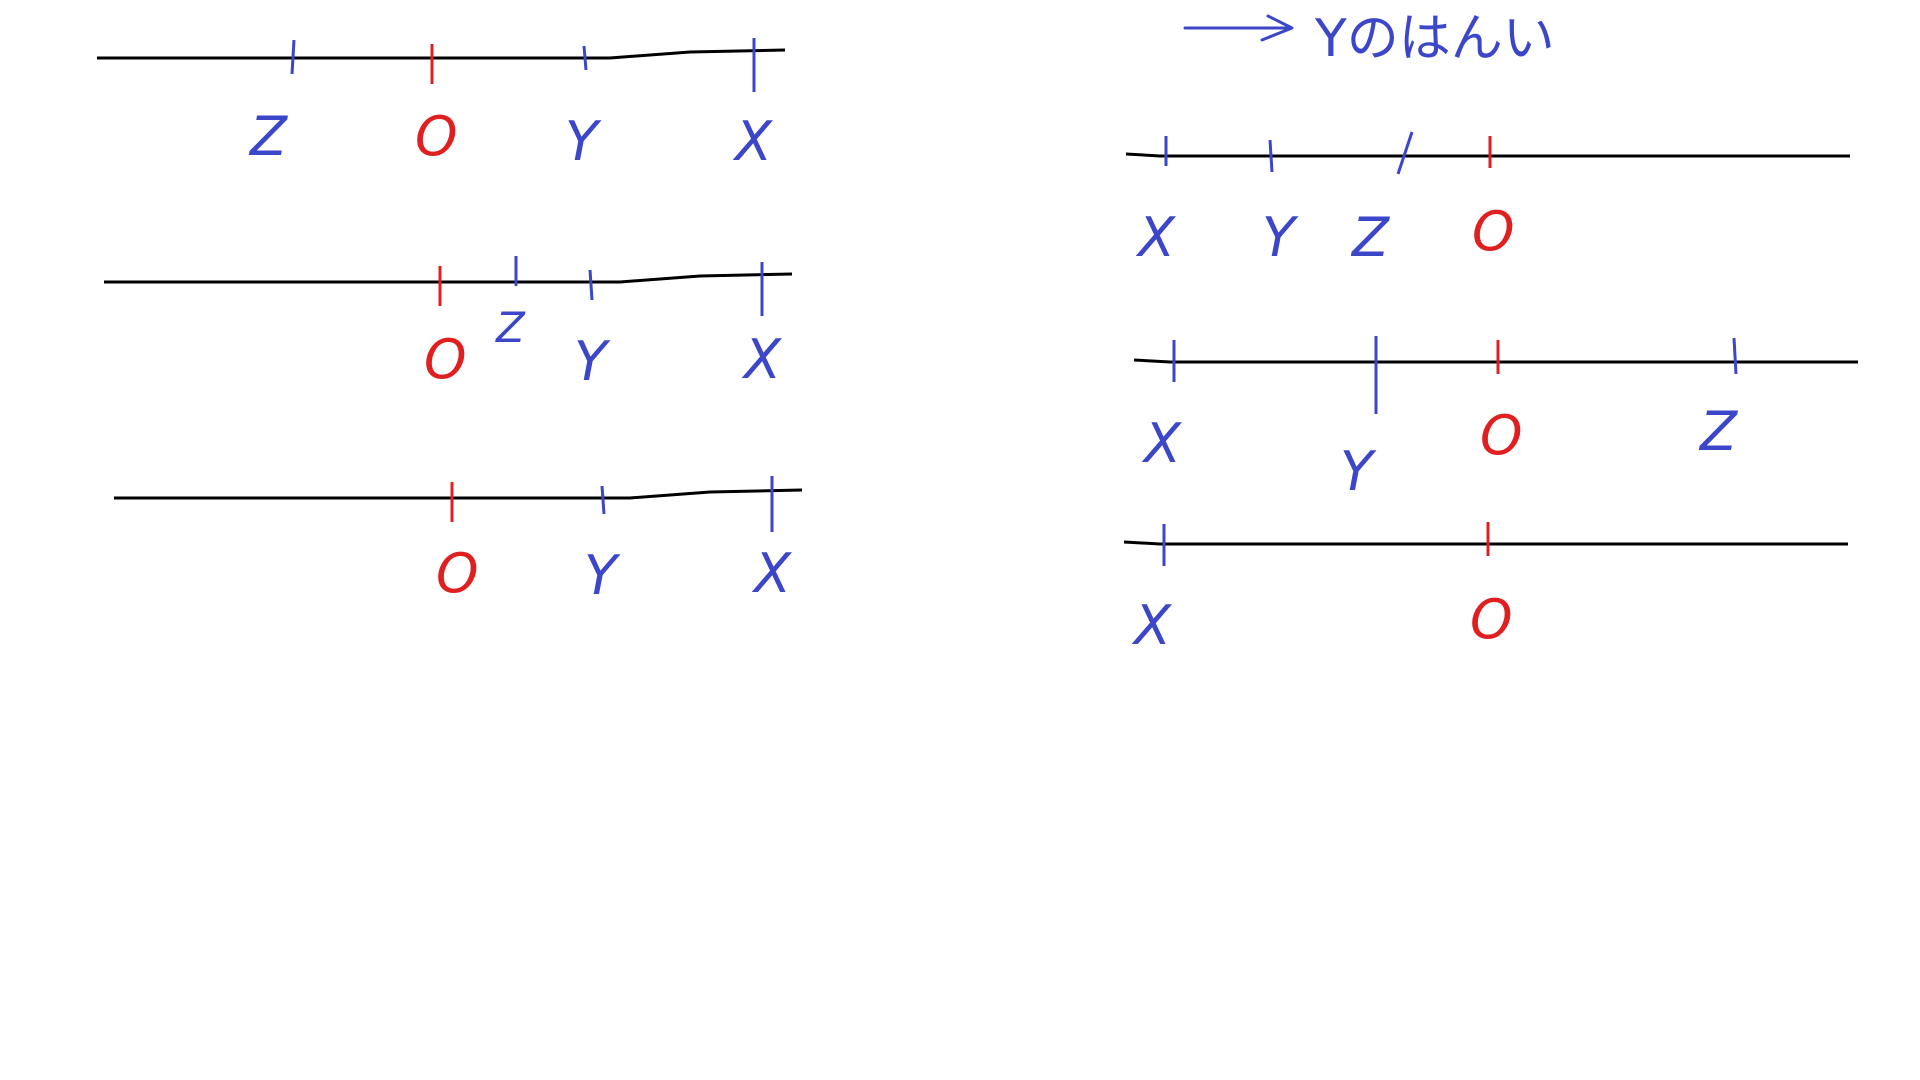 Image resolution: width=1920 pixels, height=1080 pixels. Describe the element at coordinates (448, 324) in the screenshot. I see `number-line-left-2: O Z Y X` at that location.